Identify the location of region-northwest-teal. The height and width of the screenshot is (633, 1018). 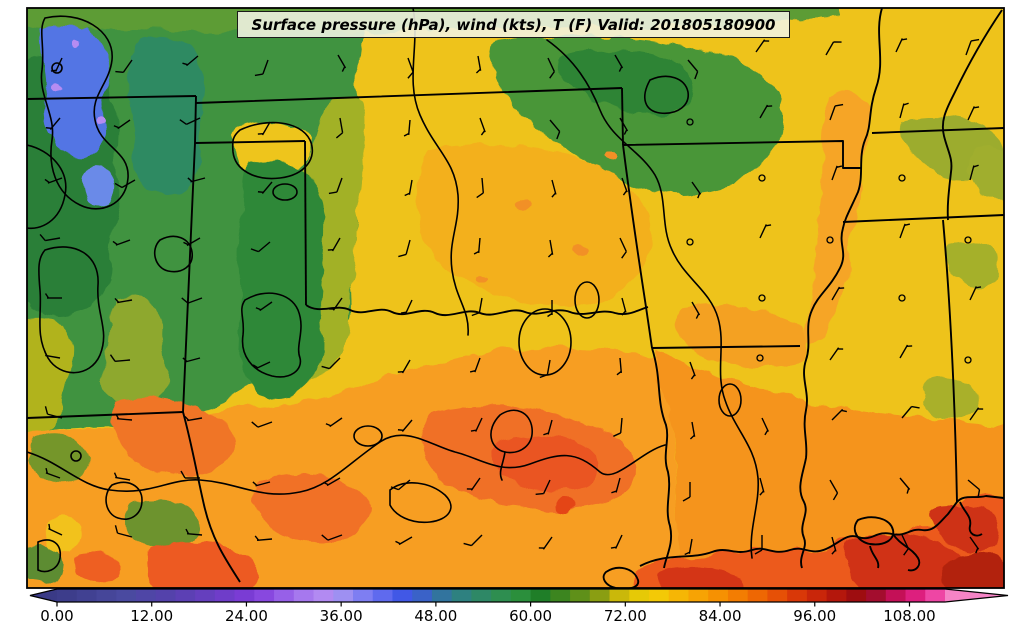
(167, 115).